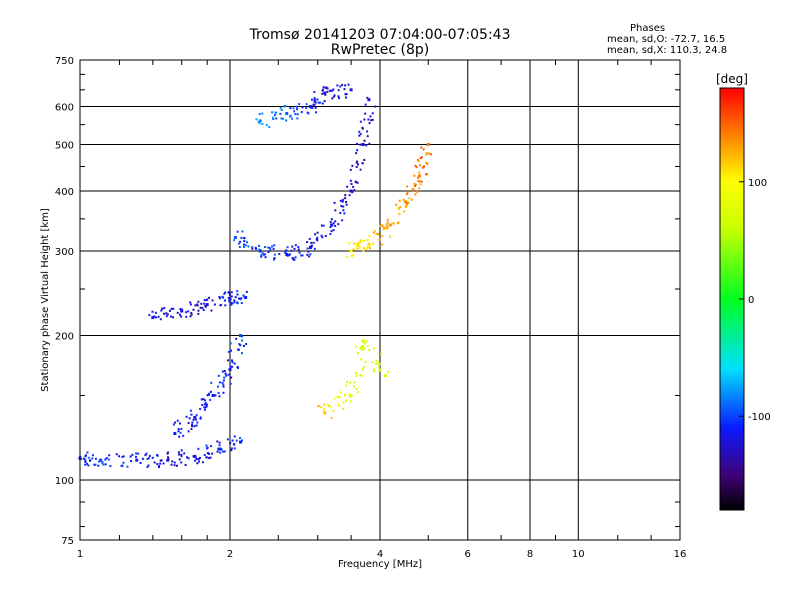 This screenshot has width=800, height=600. I want to click on colorbar-tick-label: 0, so click(751, 300).